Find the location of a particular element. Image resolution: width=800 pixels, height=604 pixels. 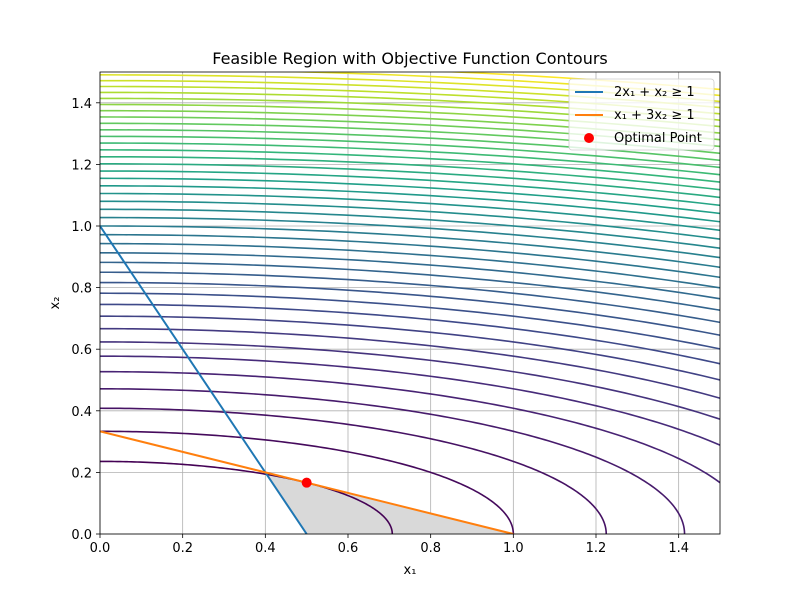

y-tick-label: 0.0 is located at coordinates (81, 535).